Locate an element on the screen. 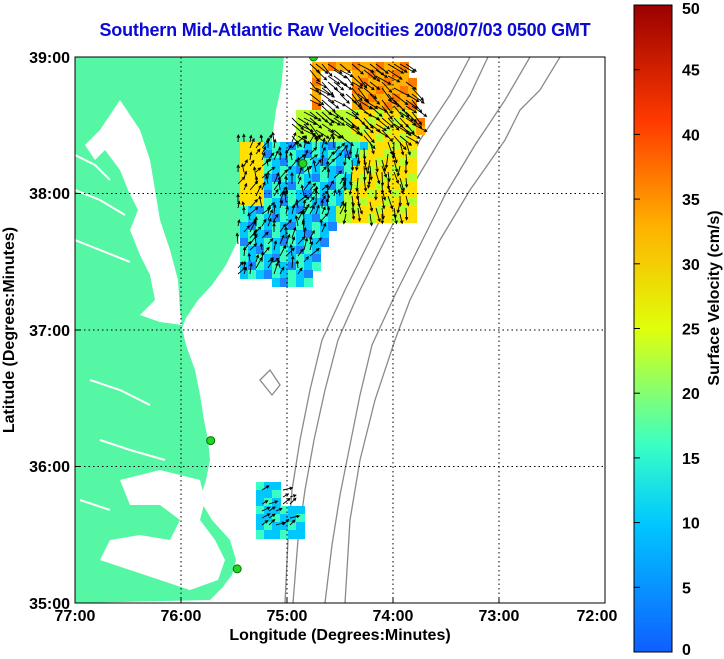 This screenshot has width=724, height=659. hf-radar-stations is located at coordinates (262, 315).